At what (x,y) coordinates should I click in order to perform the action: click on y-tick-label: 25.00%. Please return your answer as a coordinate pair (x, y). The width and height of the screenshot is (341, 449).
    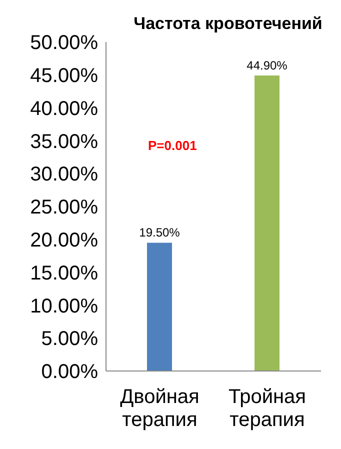
    Looking at the image, I should click on (64, 207).